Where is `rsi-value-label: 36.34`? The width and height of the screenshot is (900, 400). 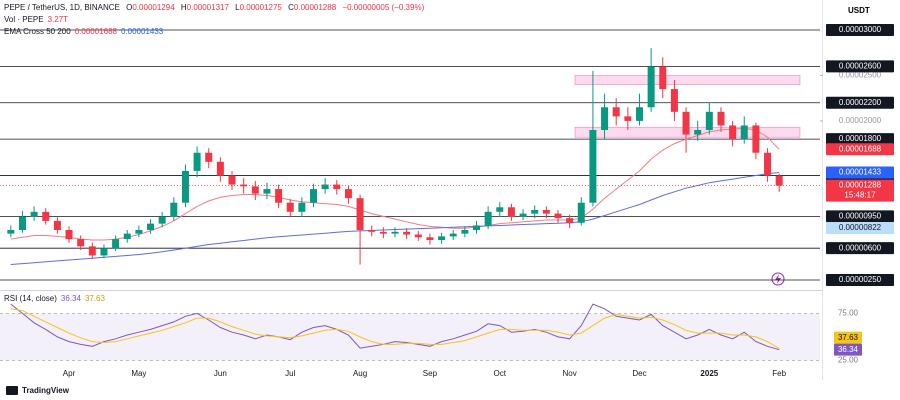
rsi-value-label: 36.34 is located at coordinates (848, 349).